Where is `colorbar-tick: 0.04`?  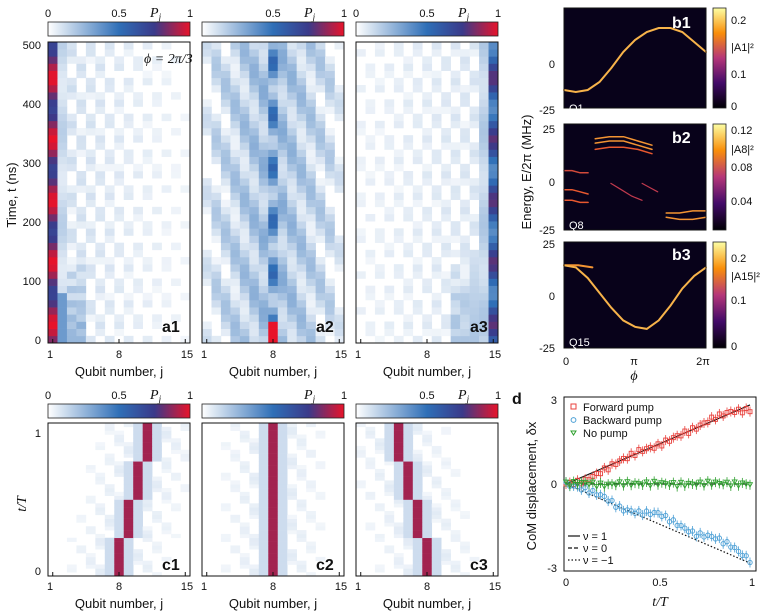 colorbar-tick: 0.04 is located at coordinates (741, 202).